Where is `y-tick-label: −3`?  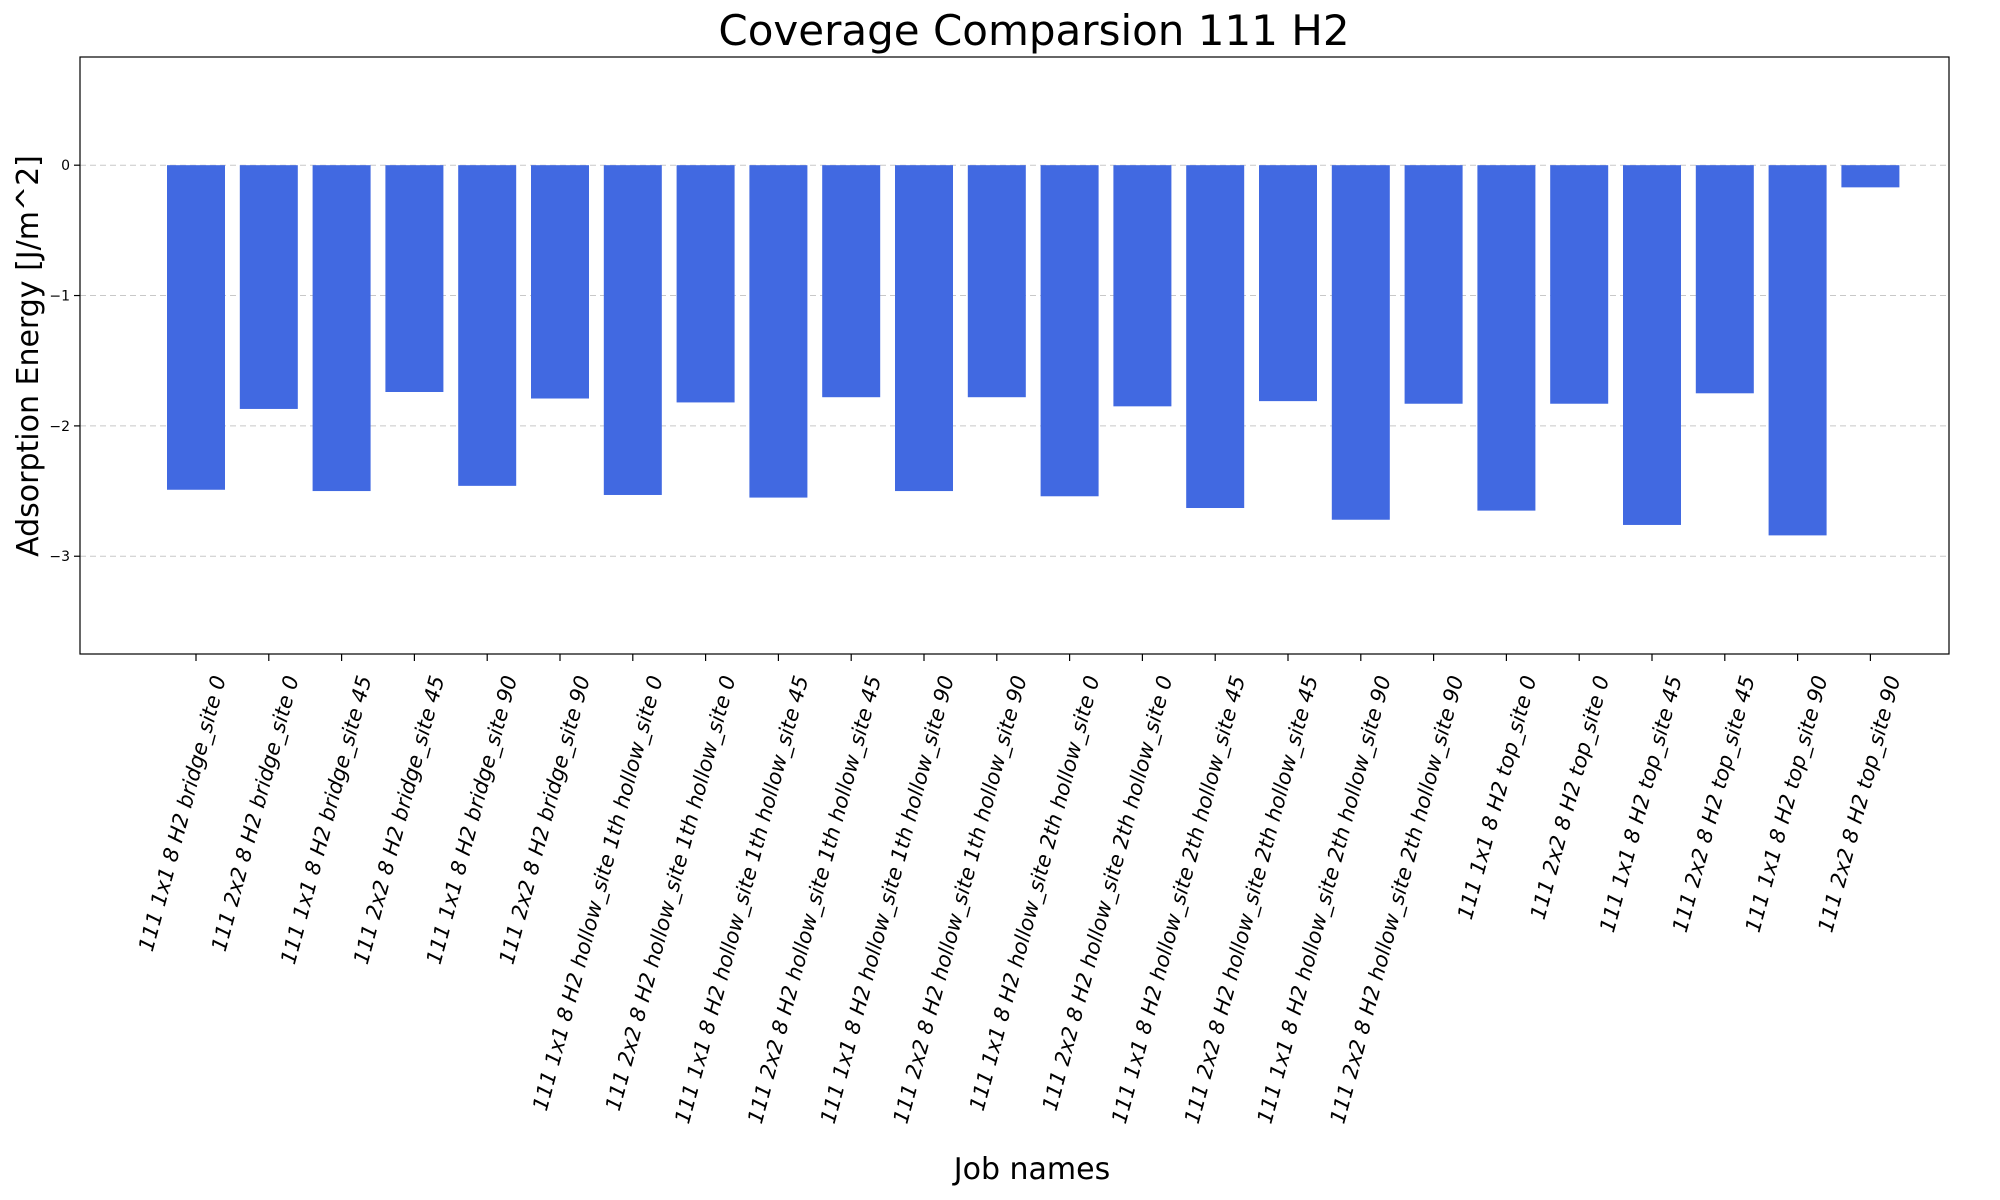
y-tick-label: −3 is located at coordinates (59, 557).